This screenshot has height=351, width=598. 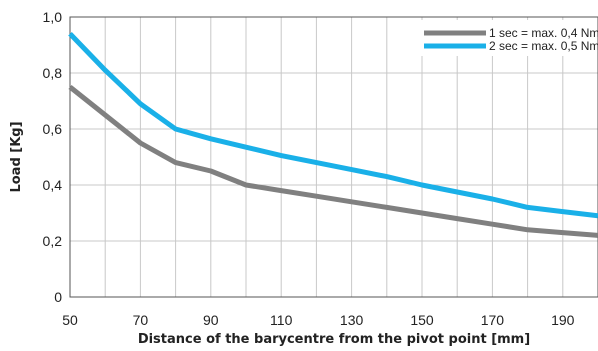 I want to click on x-tick-label: 150, so click(x=422, y=320).